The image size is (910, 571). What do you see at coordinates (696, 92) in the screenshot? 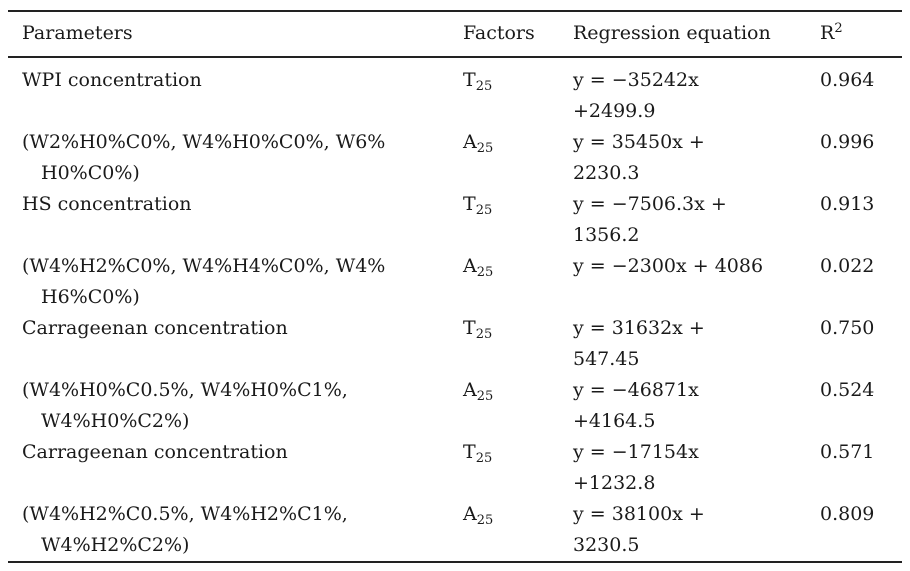
I see `equation-cell: y = −35242x +2499.9` at bounding box center [696, 92].